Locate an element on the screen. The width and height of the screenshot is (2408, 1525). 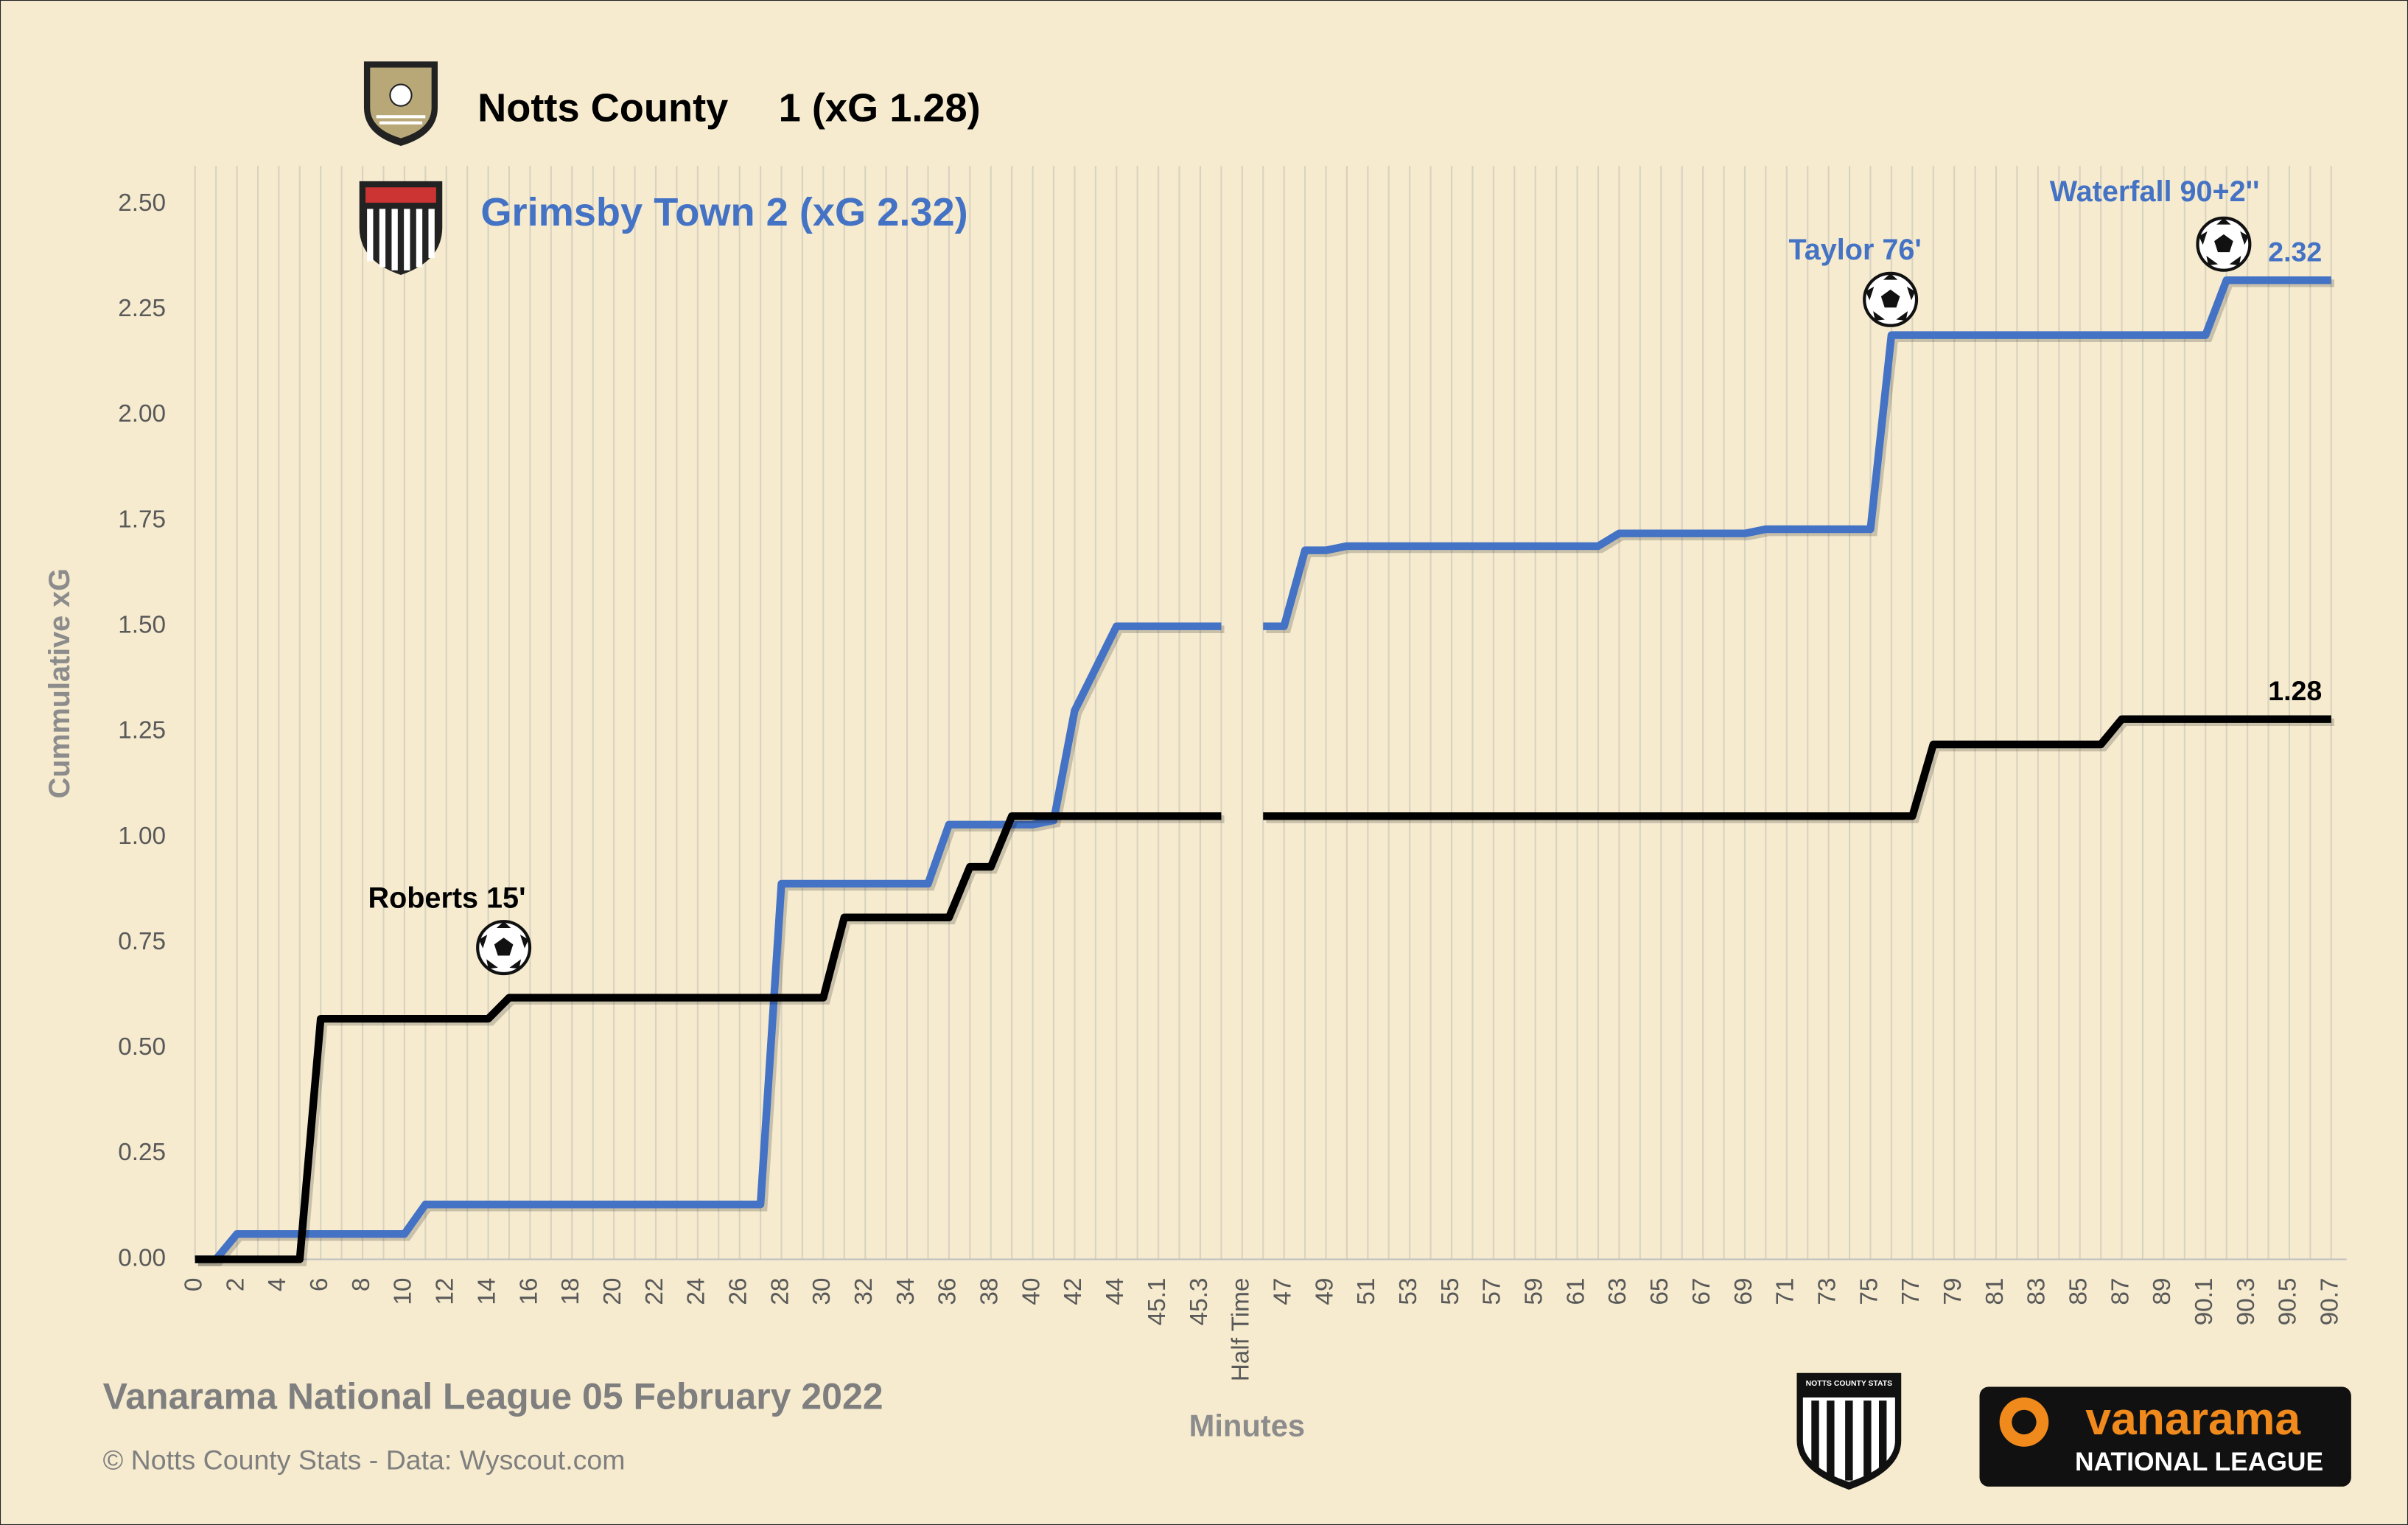
league-text: NATIONAL LEAGUE is located at coordinates (2199, 1461).